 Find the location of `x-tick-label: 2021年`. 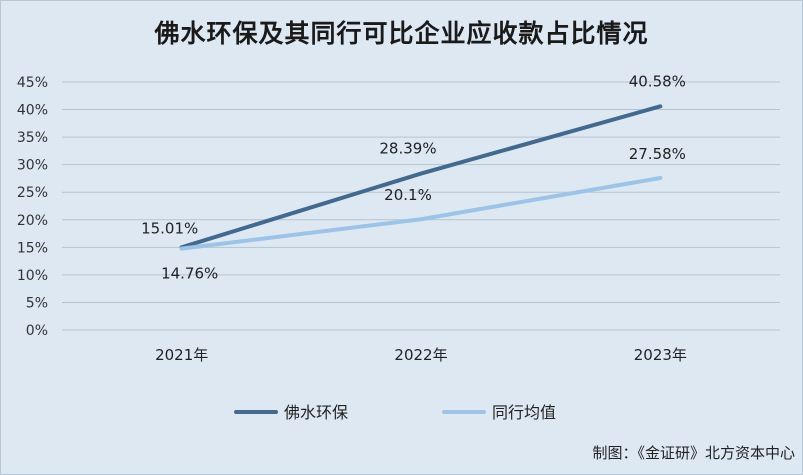

x-tick-label: 2021年 is located at coordinates (181, 355).